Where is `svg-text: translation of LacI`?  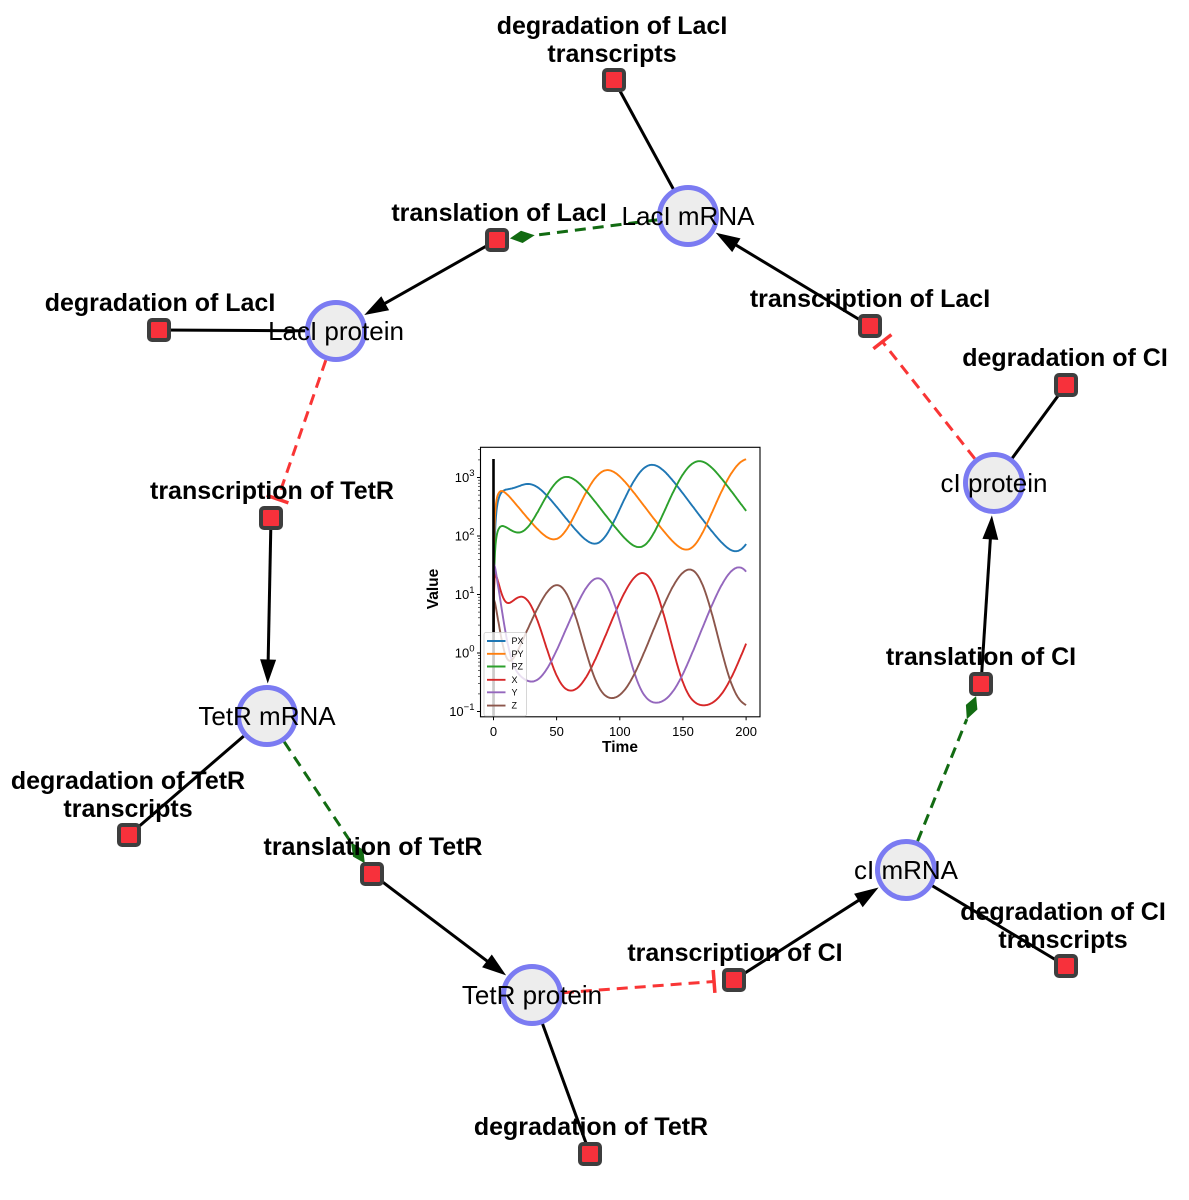
svg-text: translation of LacI is located at coordinates (498, 213).